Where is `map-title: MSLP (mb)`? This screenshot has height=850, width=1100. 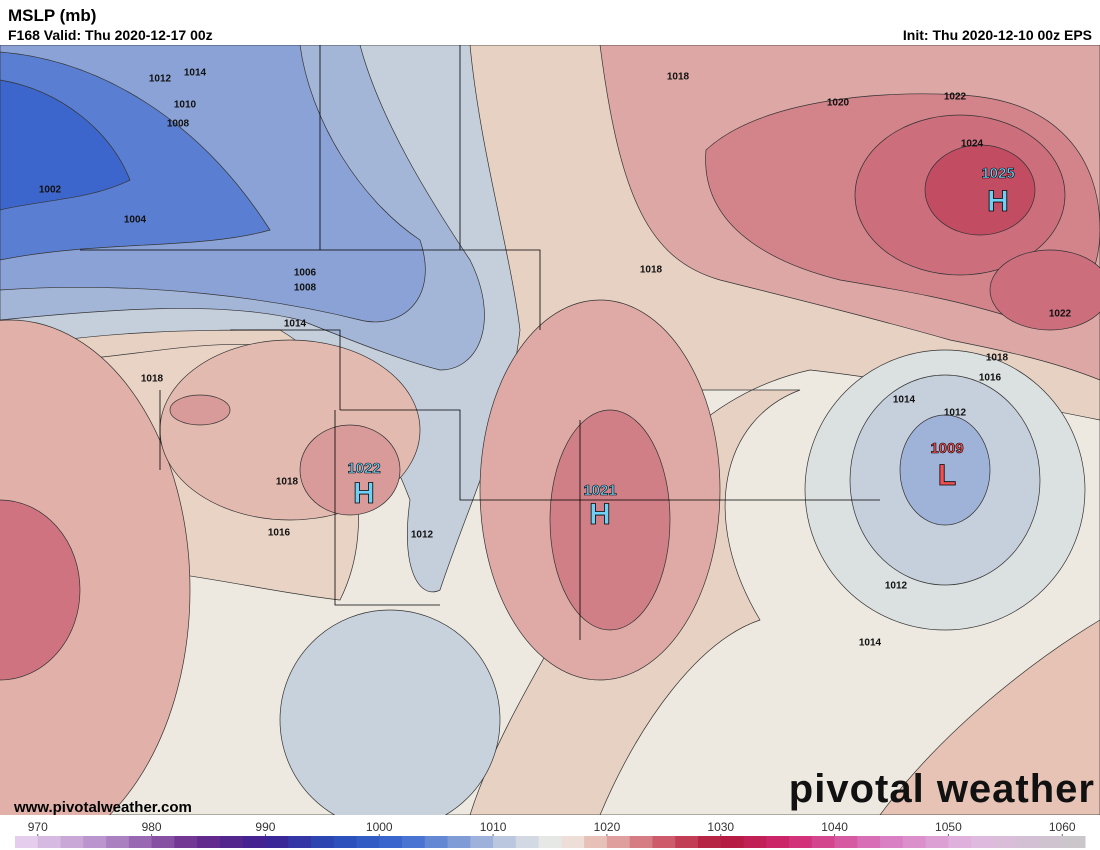
map-title: MSLP (mb) is located at coordinates (52, 15).